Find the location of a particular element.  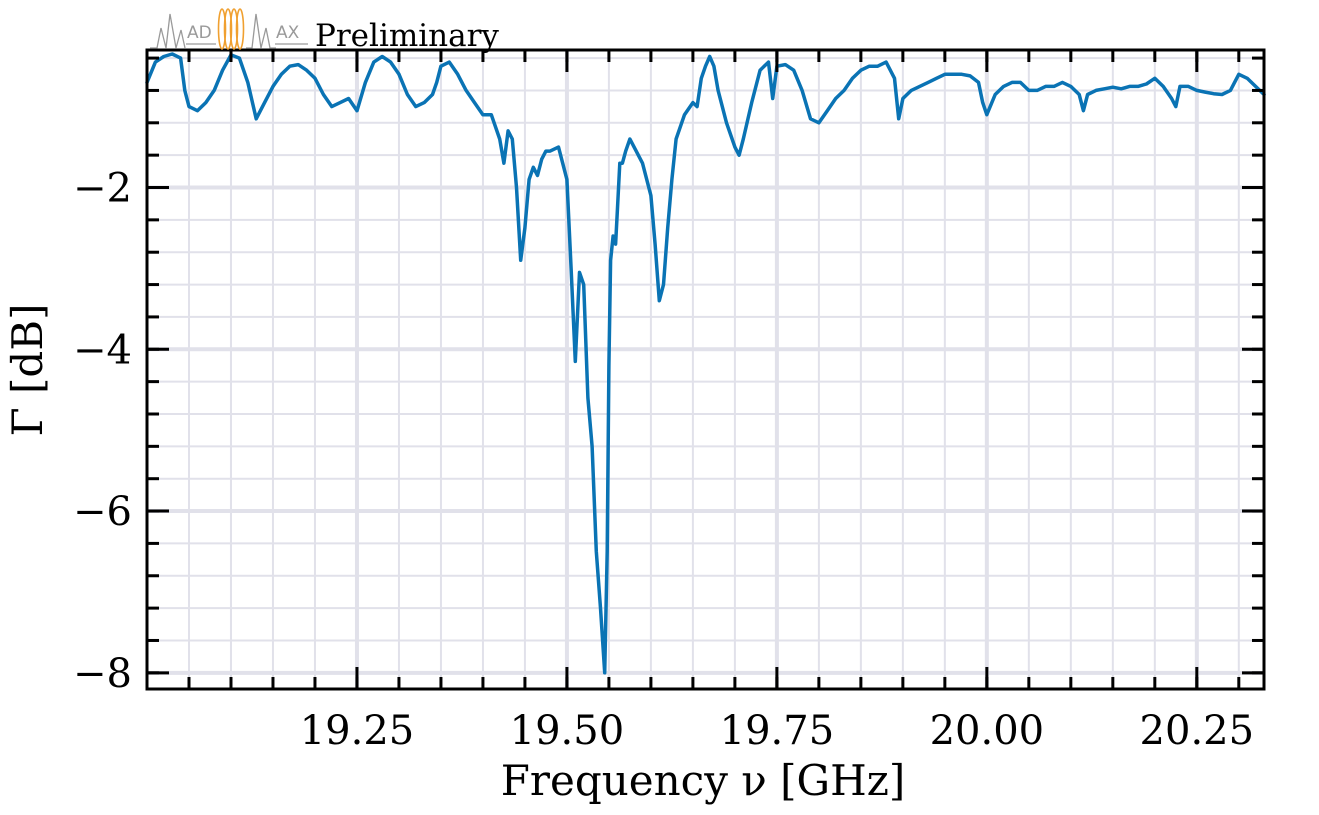

y-tick-labels: −2 −4 −6 −8 is located at coordinates (102, 431).